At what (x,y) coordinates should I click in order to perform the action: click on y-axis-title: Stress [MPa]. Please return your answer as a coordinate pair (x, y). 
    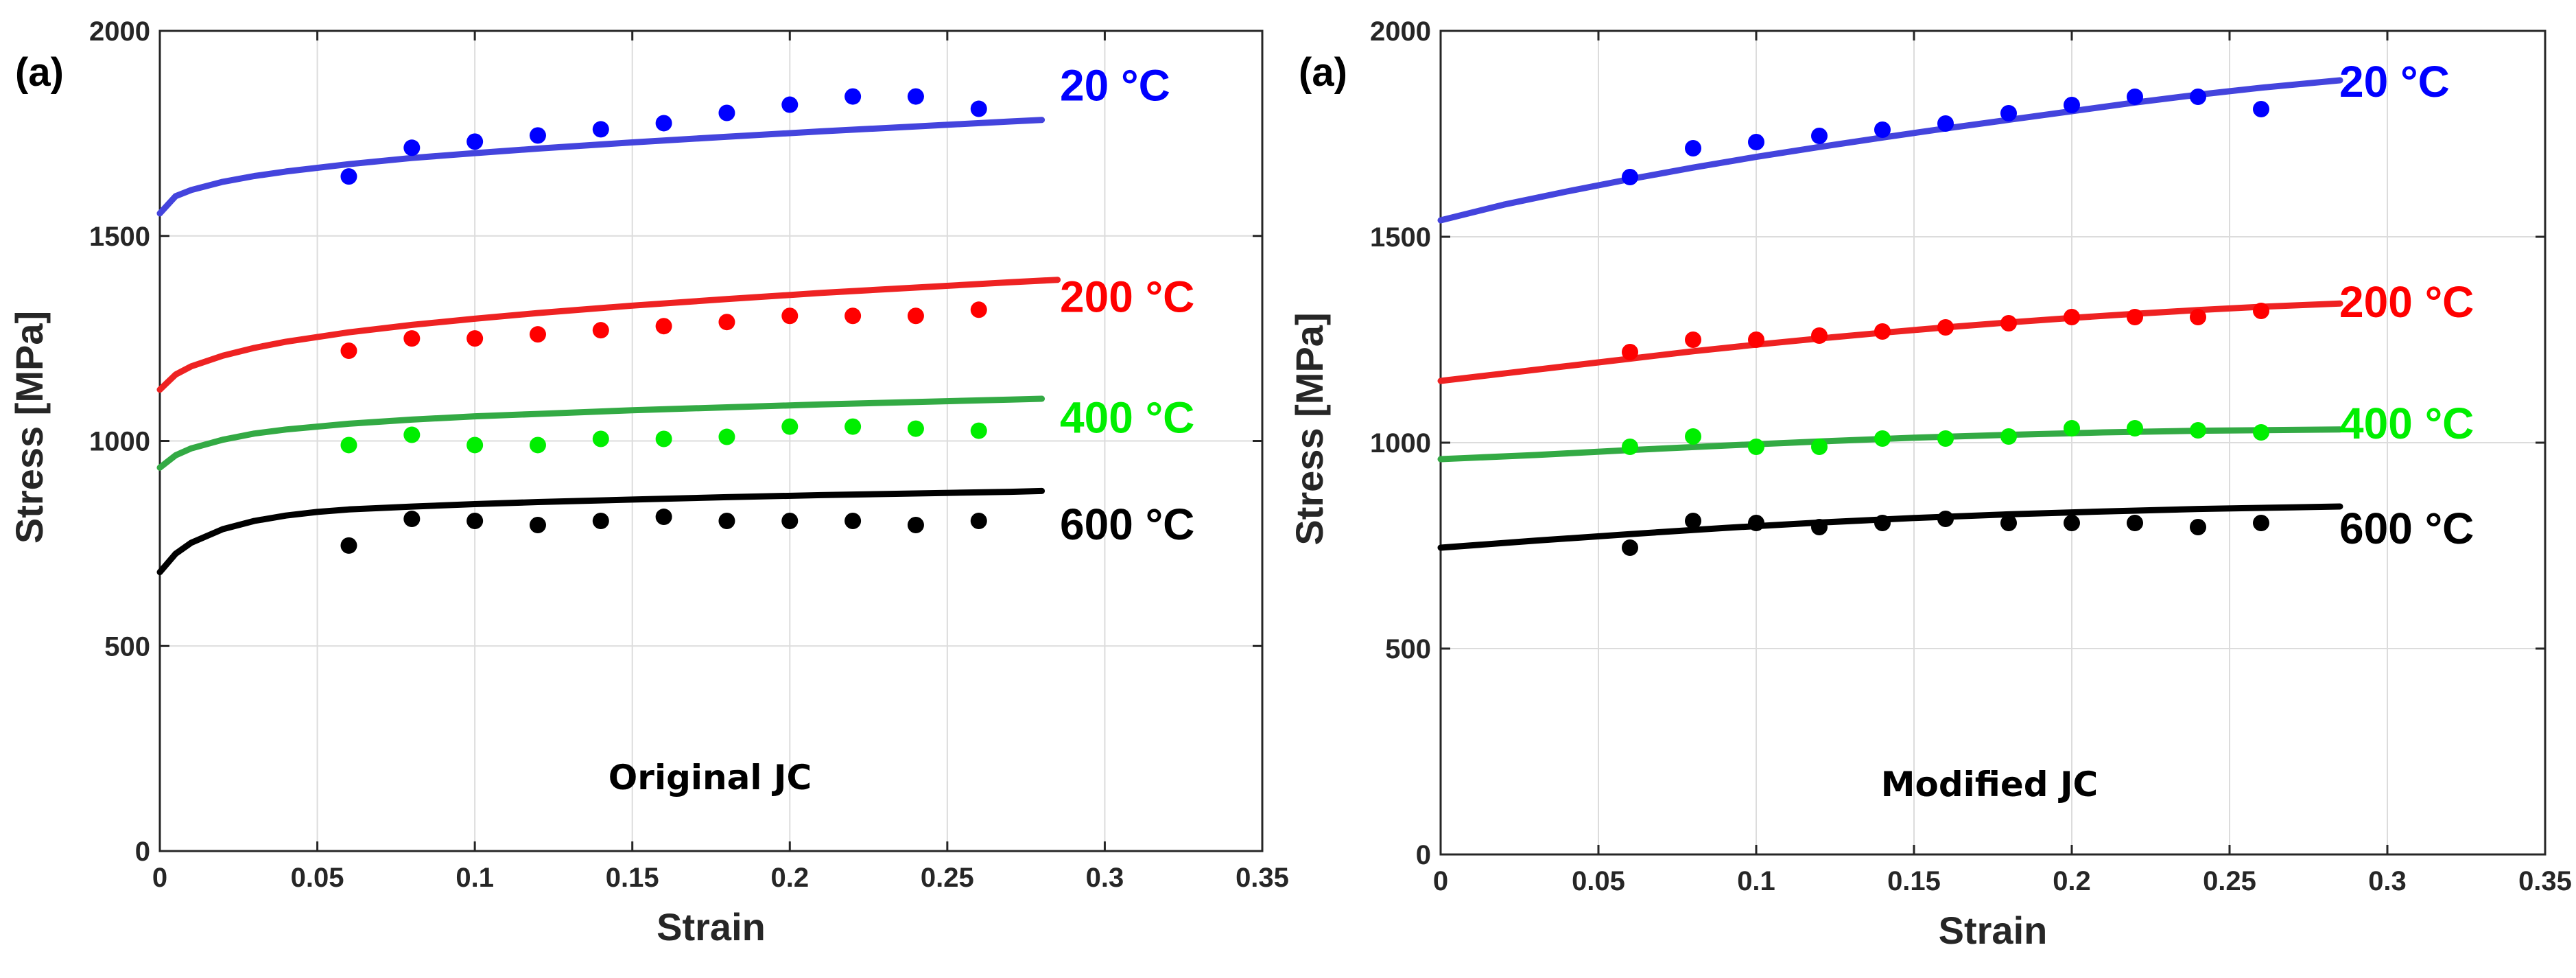
    Looking at the image, I should click on (29, 427).